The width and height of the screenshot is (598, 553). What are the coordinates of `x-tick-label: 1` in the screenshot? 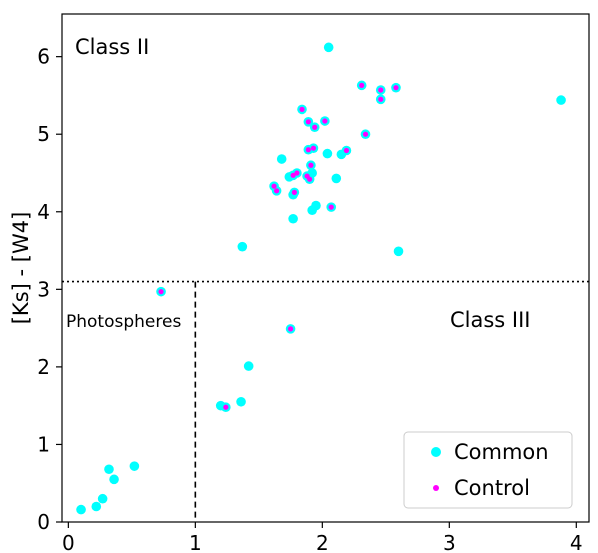 It's located at (195, 542).